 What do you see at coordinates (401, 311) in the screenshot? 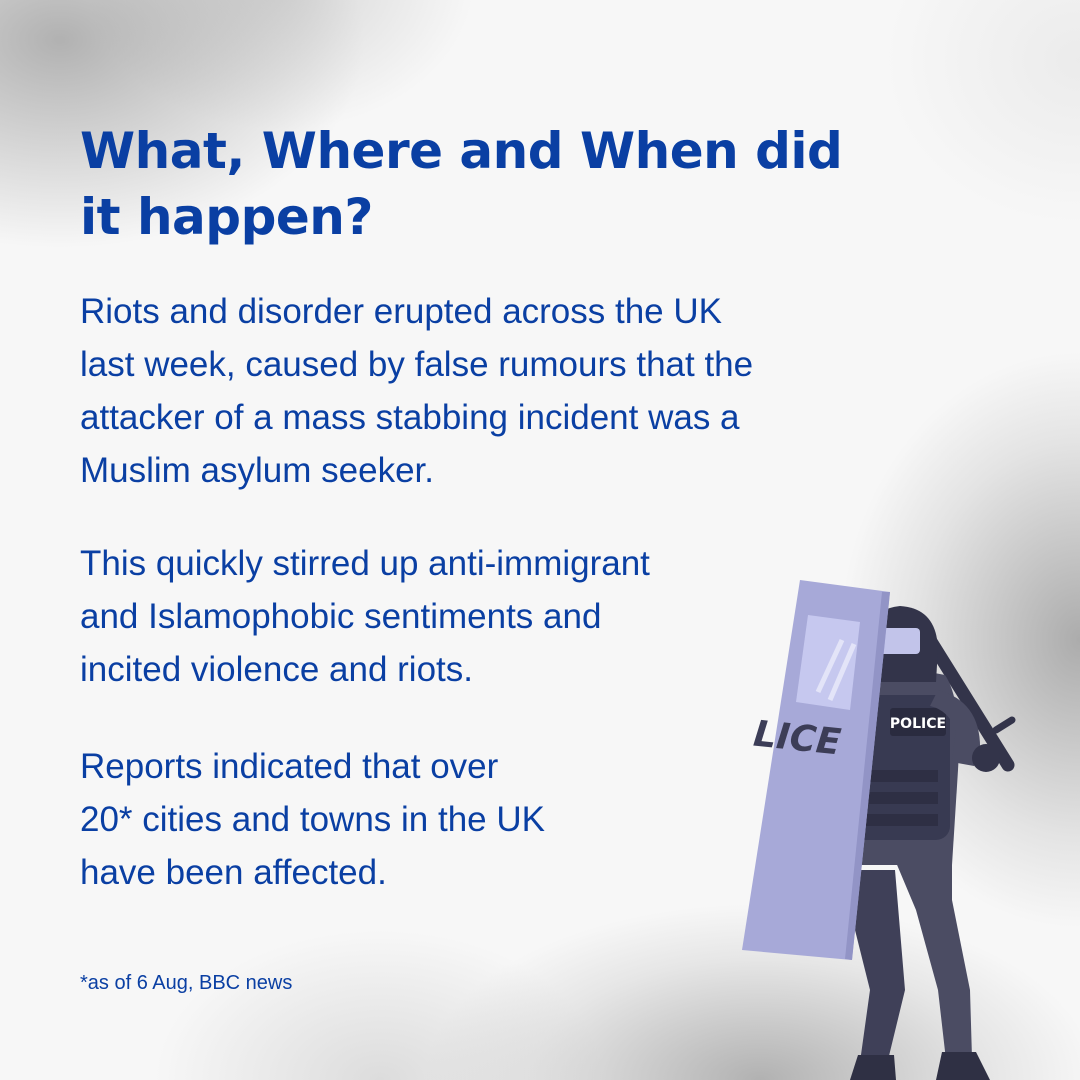
I see `paragraph-line: Riots and disorder erupted across the UK` at bounding box center [401, 311].